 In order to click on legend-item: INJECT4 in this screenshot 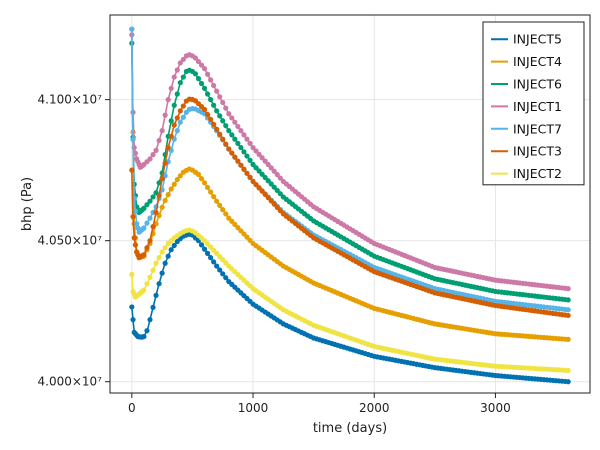, I will do `click(526, 61)`.